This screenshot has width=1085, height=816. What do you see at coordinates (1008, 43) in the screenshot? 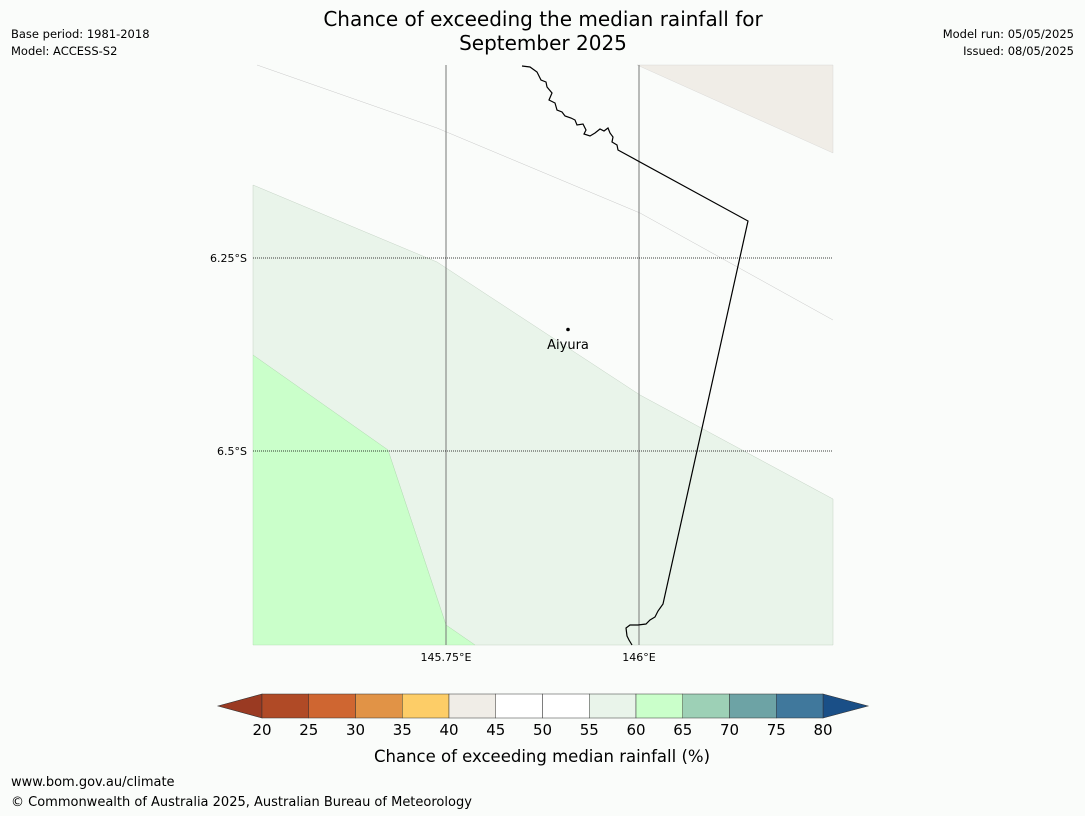
I see `metadata-right: Model run: 05/05/2025 Issued: 08/05/2025` at bounding box center [1008, 43].